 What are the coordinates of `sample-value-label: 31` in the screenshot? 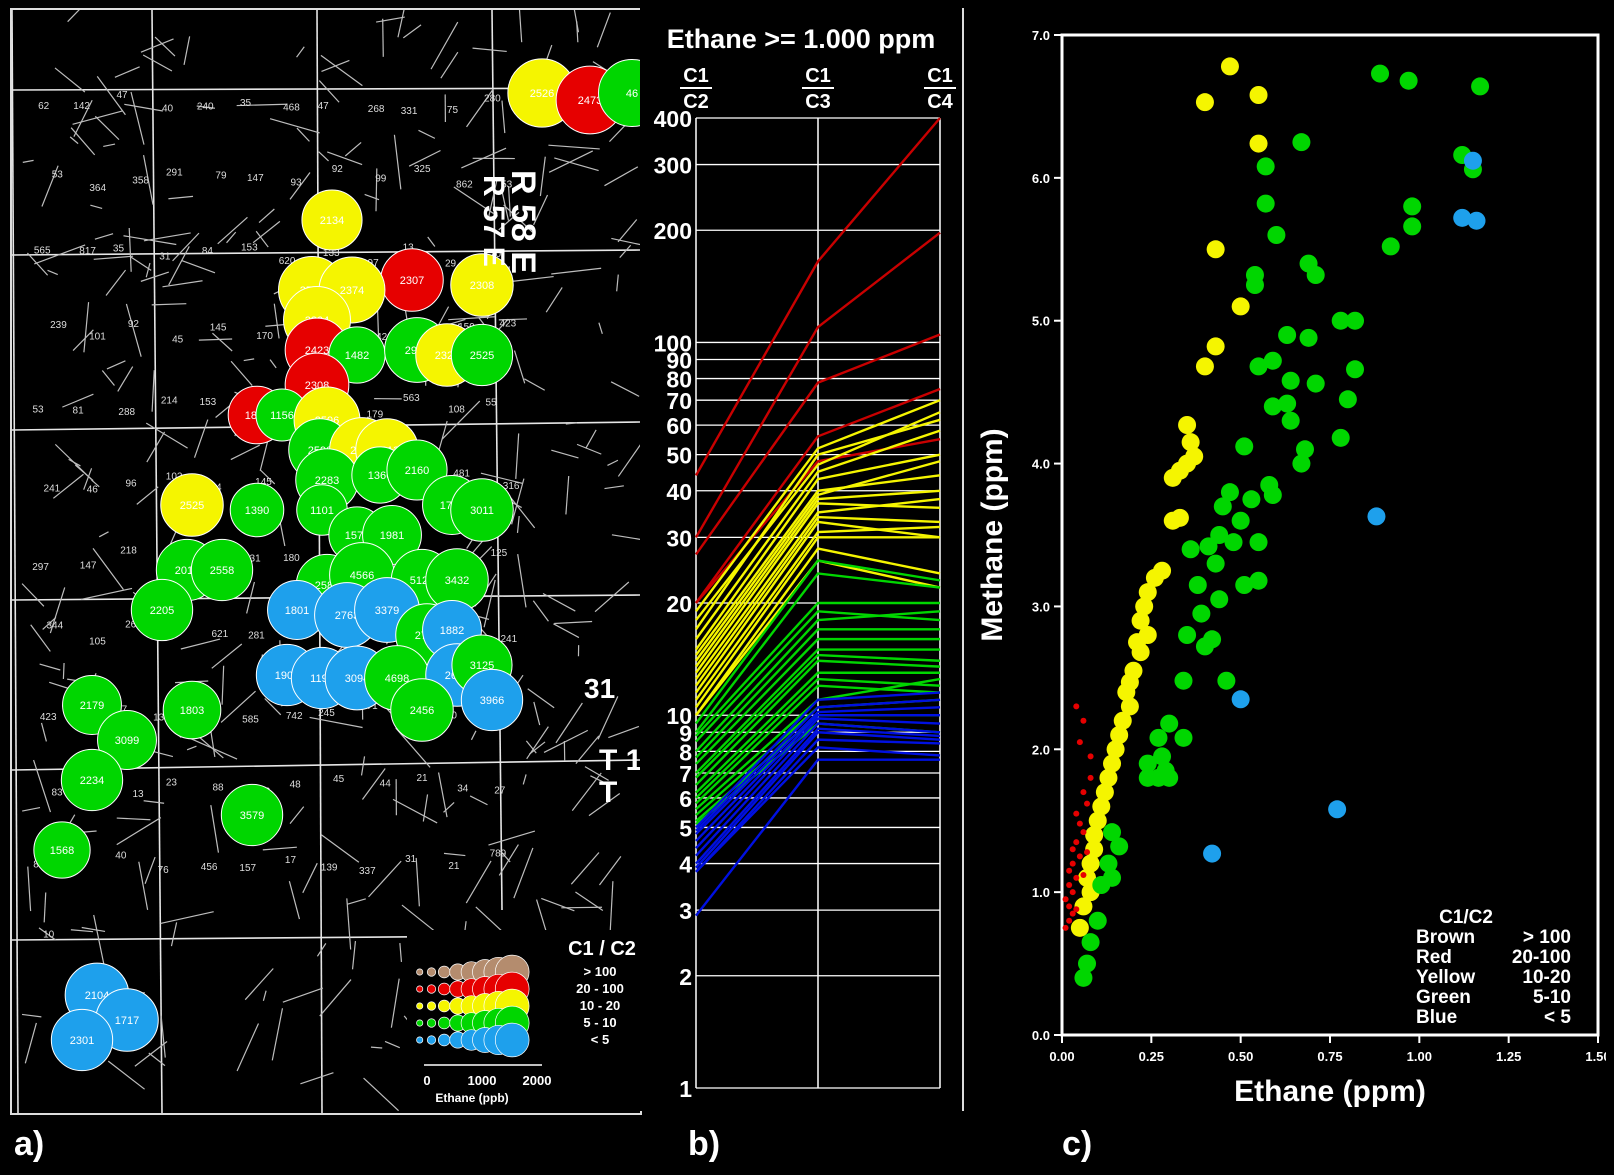 It's located at (165, 257).